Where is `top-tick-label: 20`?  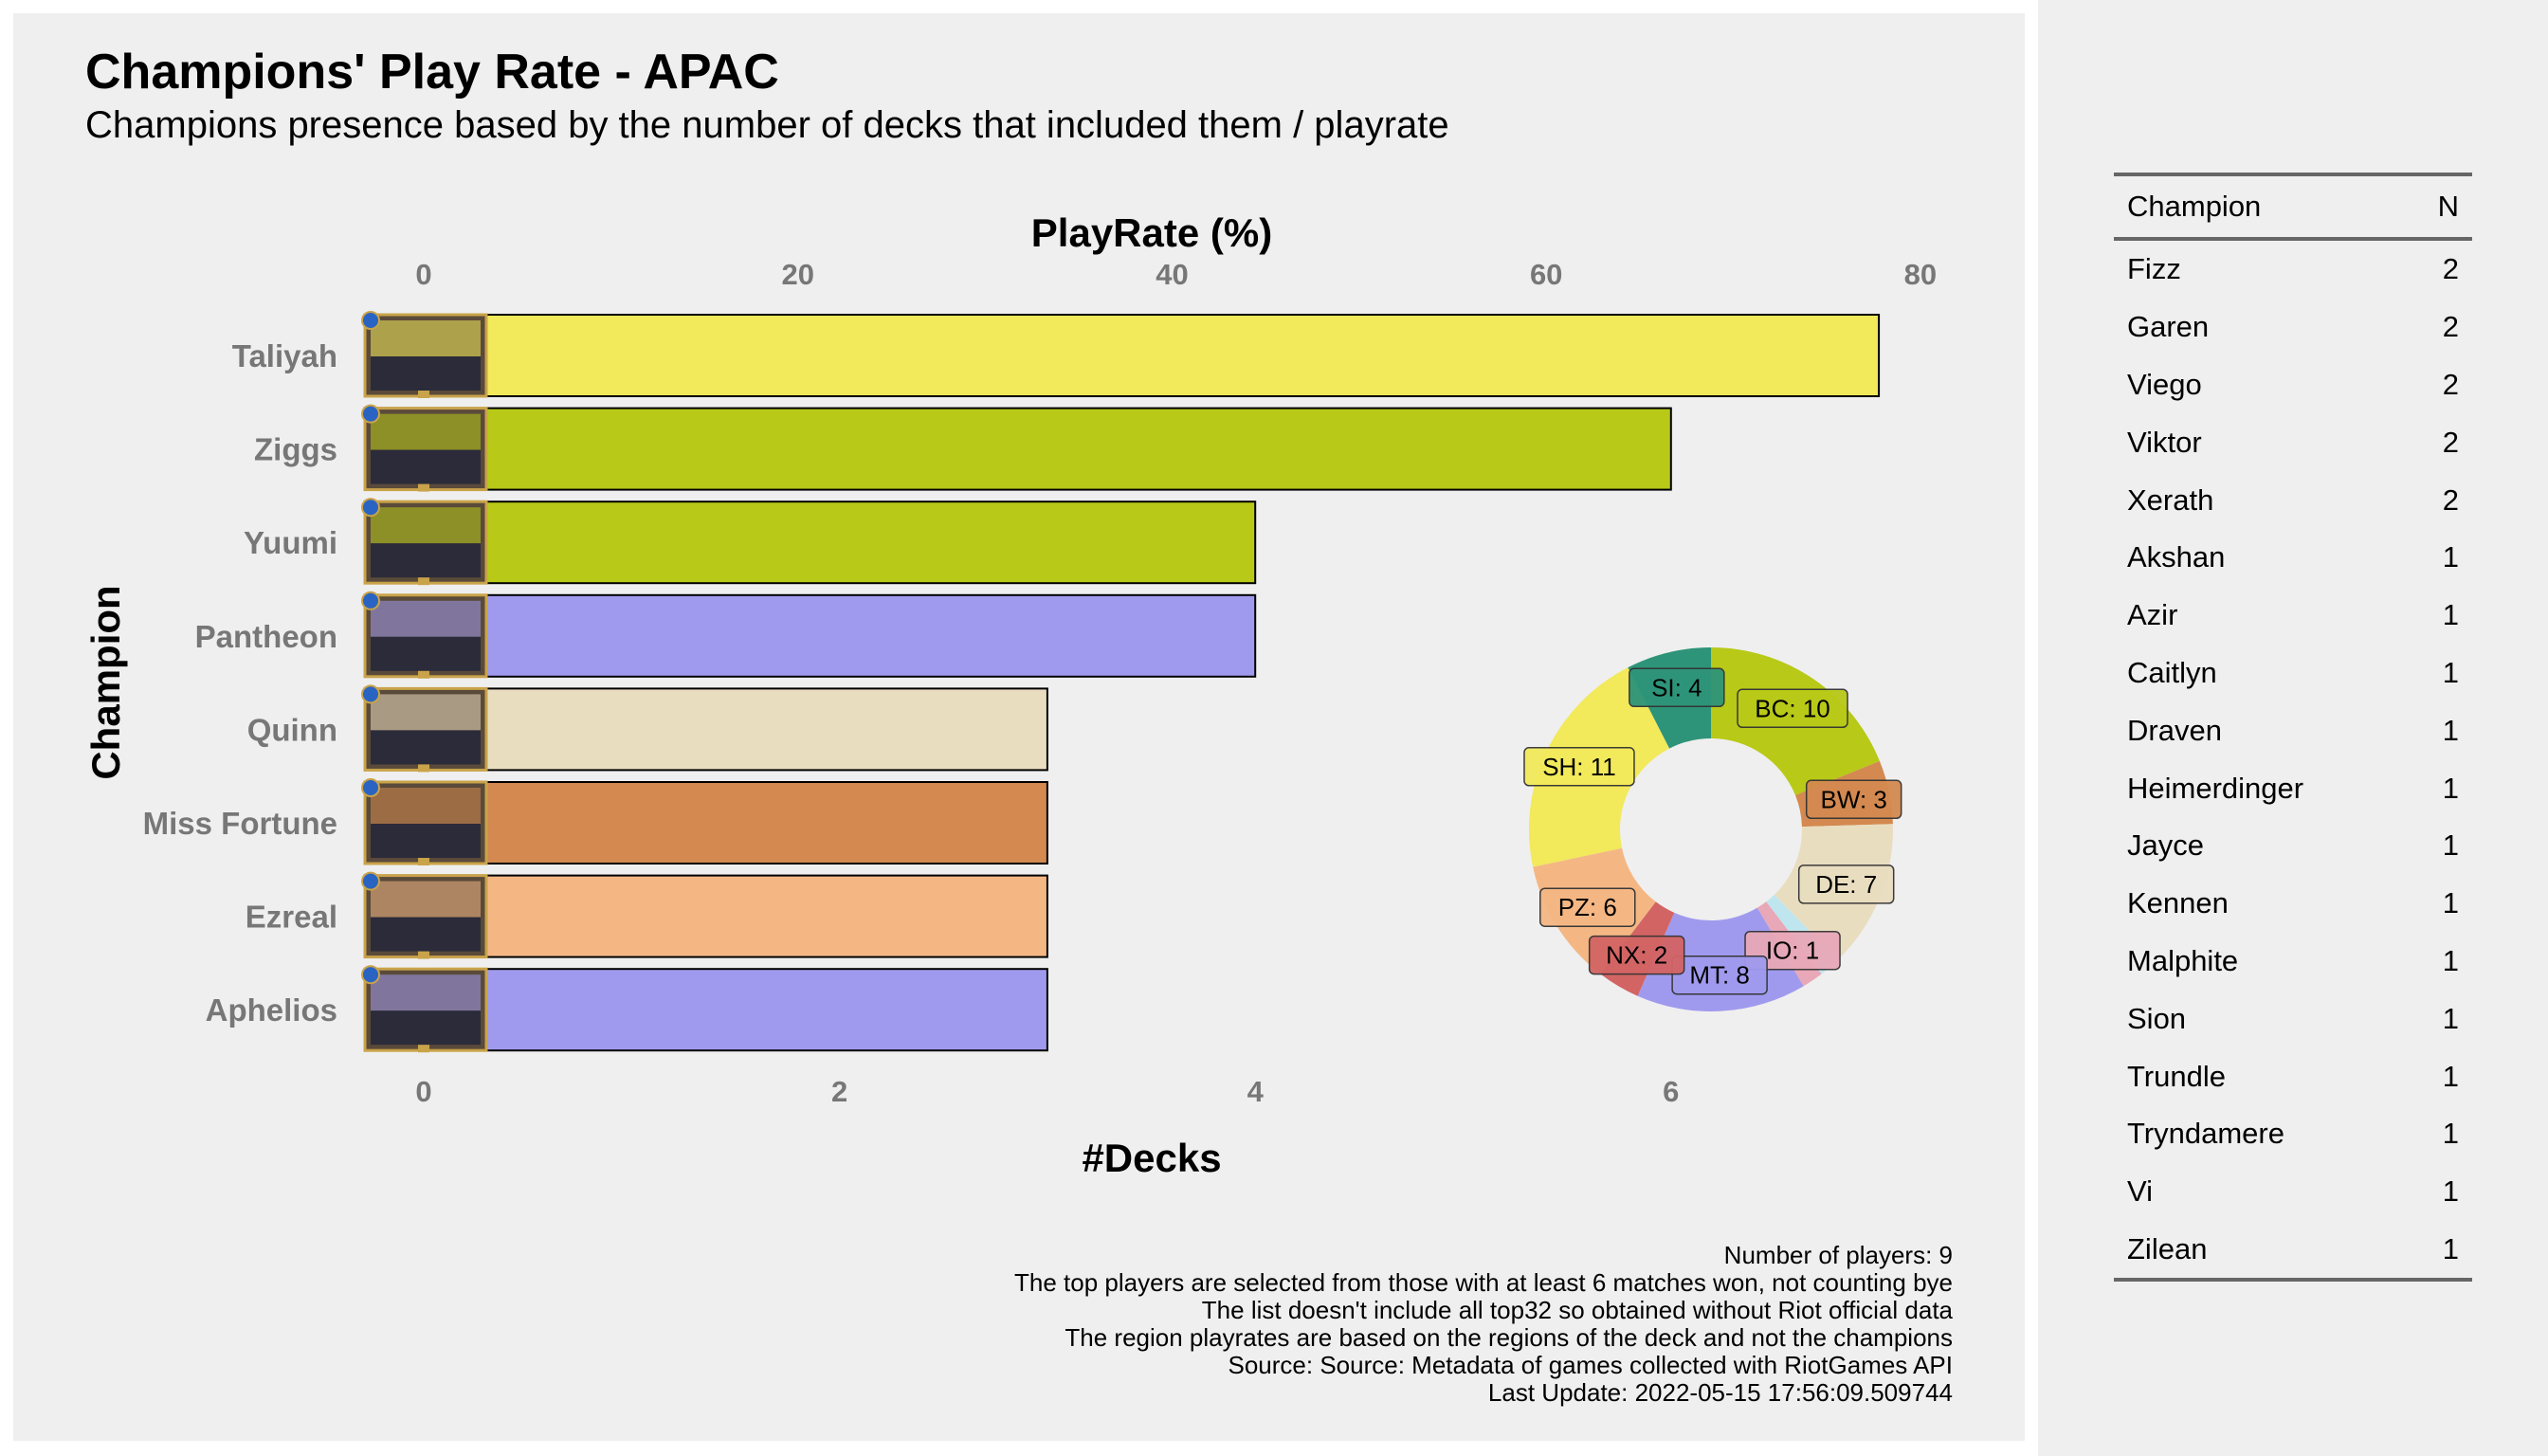 top-tick-label: 20 is located at coordinates (797, 274).